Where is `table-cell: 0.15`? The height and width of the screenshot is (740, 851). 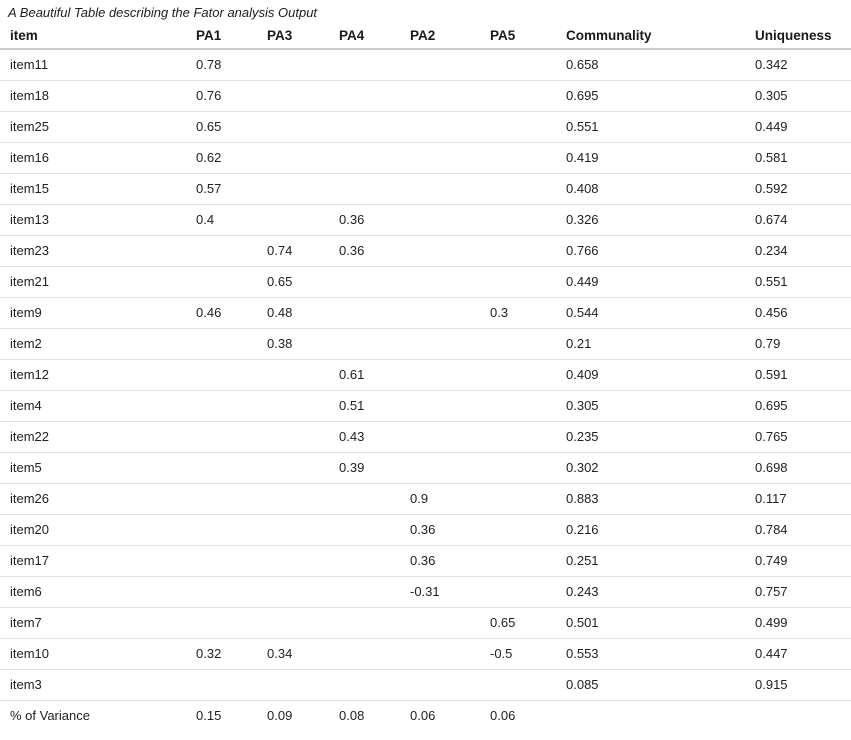 table-cell: 0.15 is located at coordinates (209, 716).